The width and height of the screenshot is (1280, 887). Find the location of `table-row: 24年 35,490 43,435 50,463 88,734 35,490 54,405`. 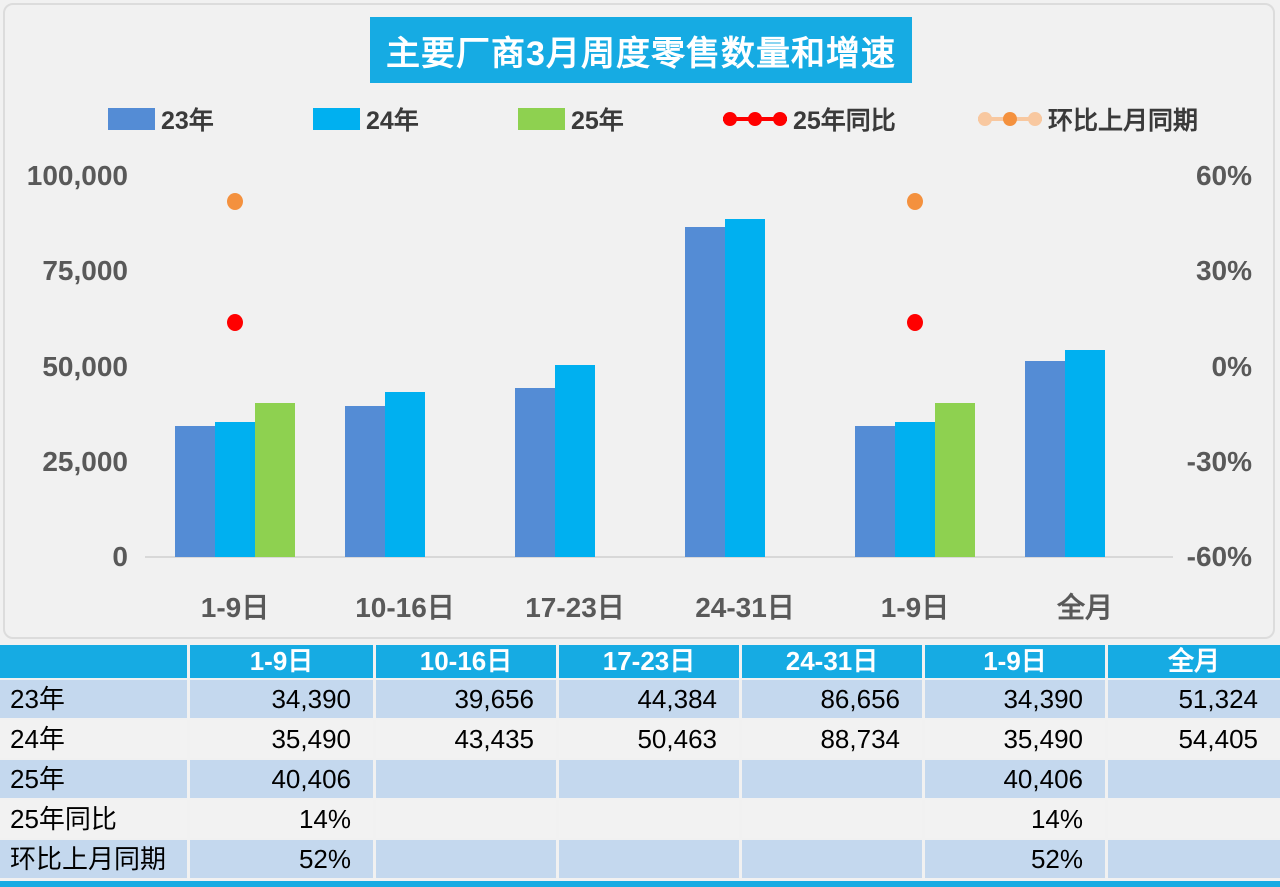

table-row: 24年 35,490 43,435 50,463 88,734 35,490 54,405 is located at coordinates (640, 739).